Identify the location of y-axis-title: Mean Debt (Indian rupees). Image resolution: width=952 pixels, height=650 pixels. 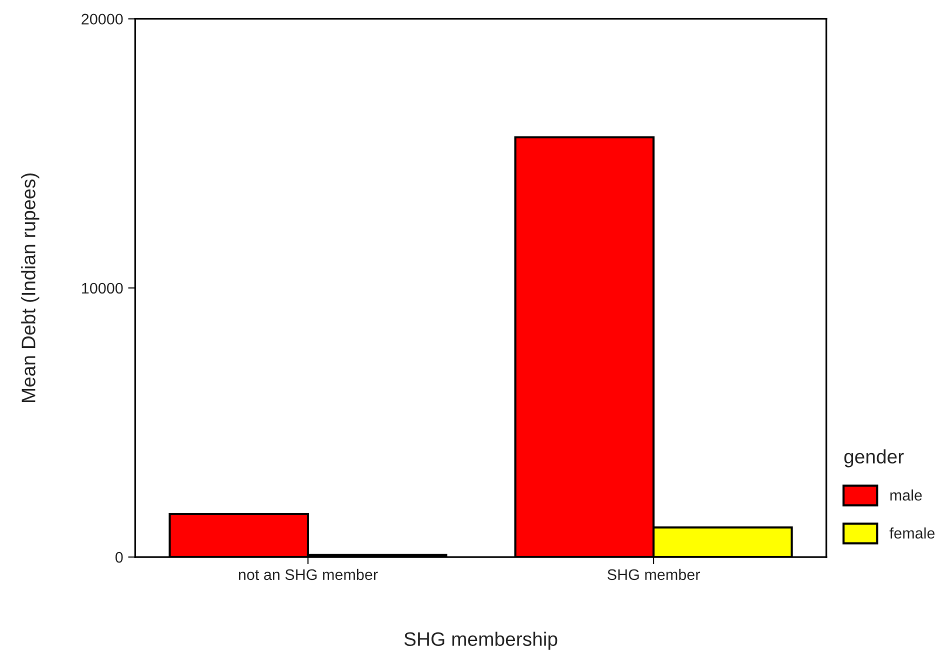
(30, 287).